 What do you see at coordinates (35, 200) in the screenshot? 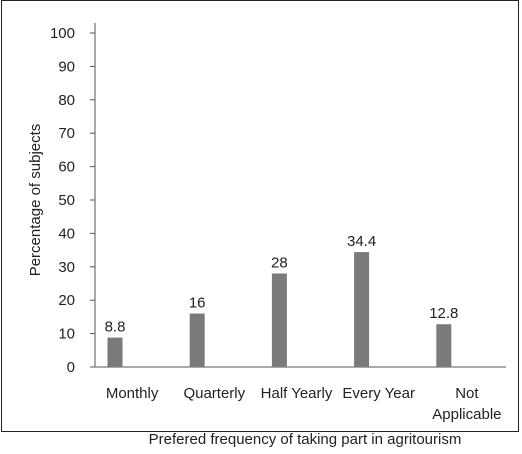
I see `y-axis-title: Percentage of subjects` at bounding box center [35, 200].